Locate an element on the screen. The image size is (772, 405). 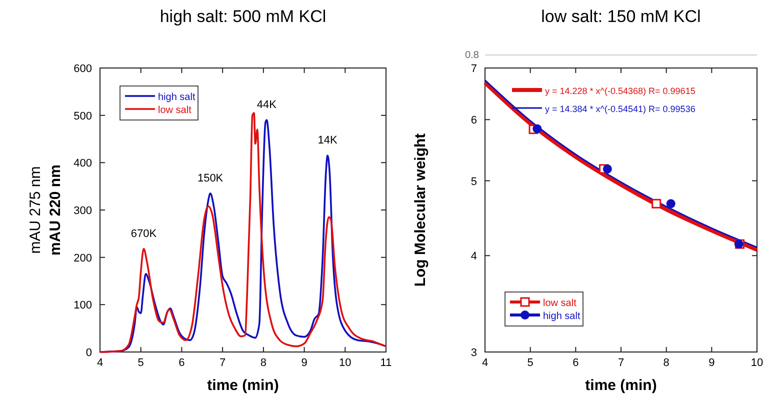
y-tick-label: 4 is located at coordinates (473, 256).